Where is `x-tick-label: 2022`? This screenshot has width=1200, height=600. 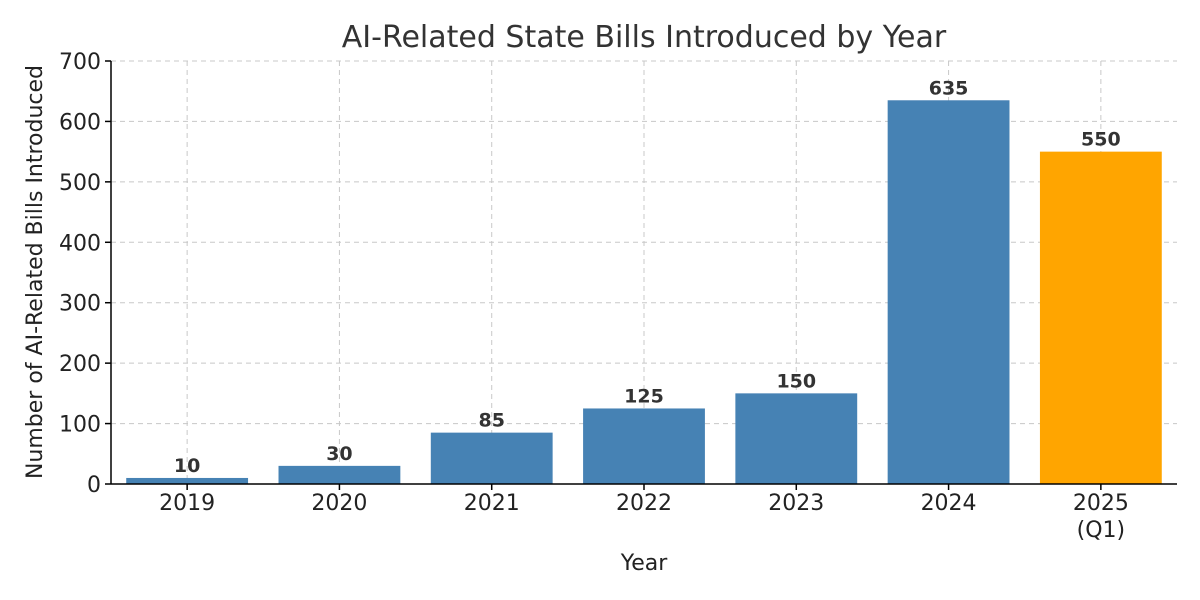
x-tick-label: 2022 is located at coordinates (644, 503).